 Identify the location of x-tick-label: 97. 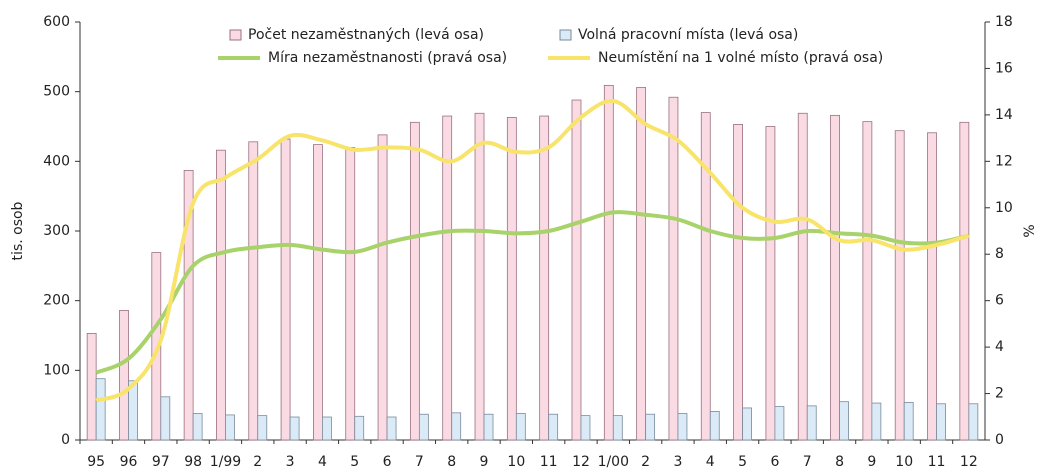
(161, 462).